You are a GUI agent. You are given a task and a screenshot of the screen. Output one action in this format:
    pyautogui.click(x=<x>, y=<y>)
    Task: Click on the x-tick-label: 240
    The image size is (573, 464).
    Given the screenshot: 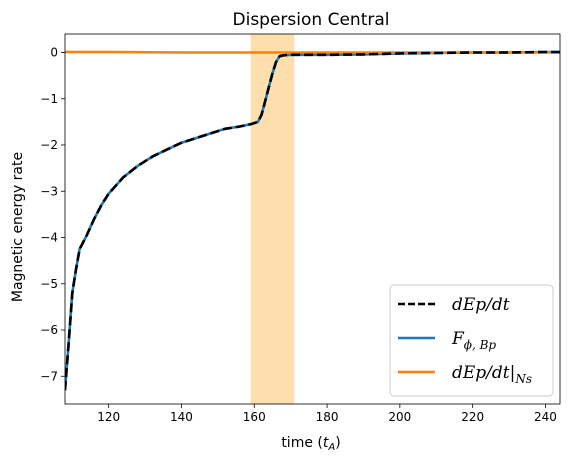 What is the action you would take?
    pyautogui.click(x=545, y=417)
    